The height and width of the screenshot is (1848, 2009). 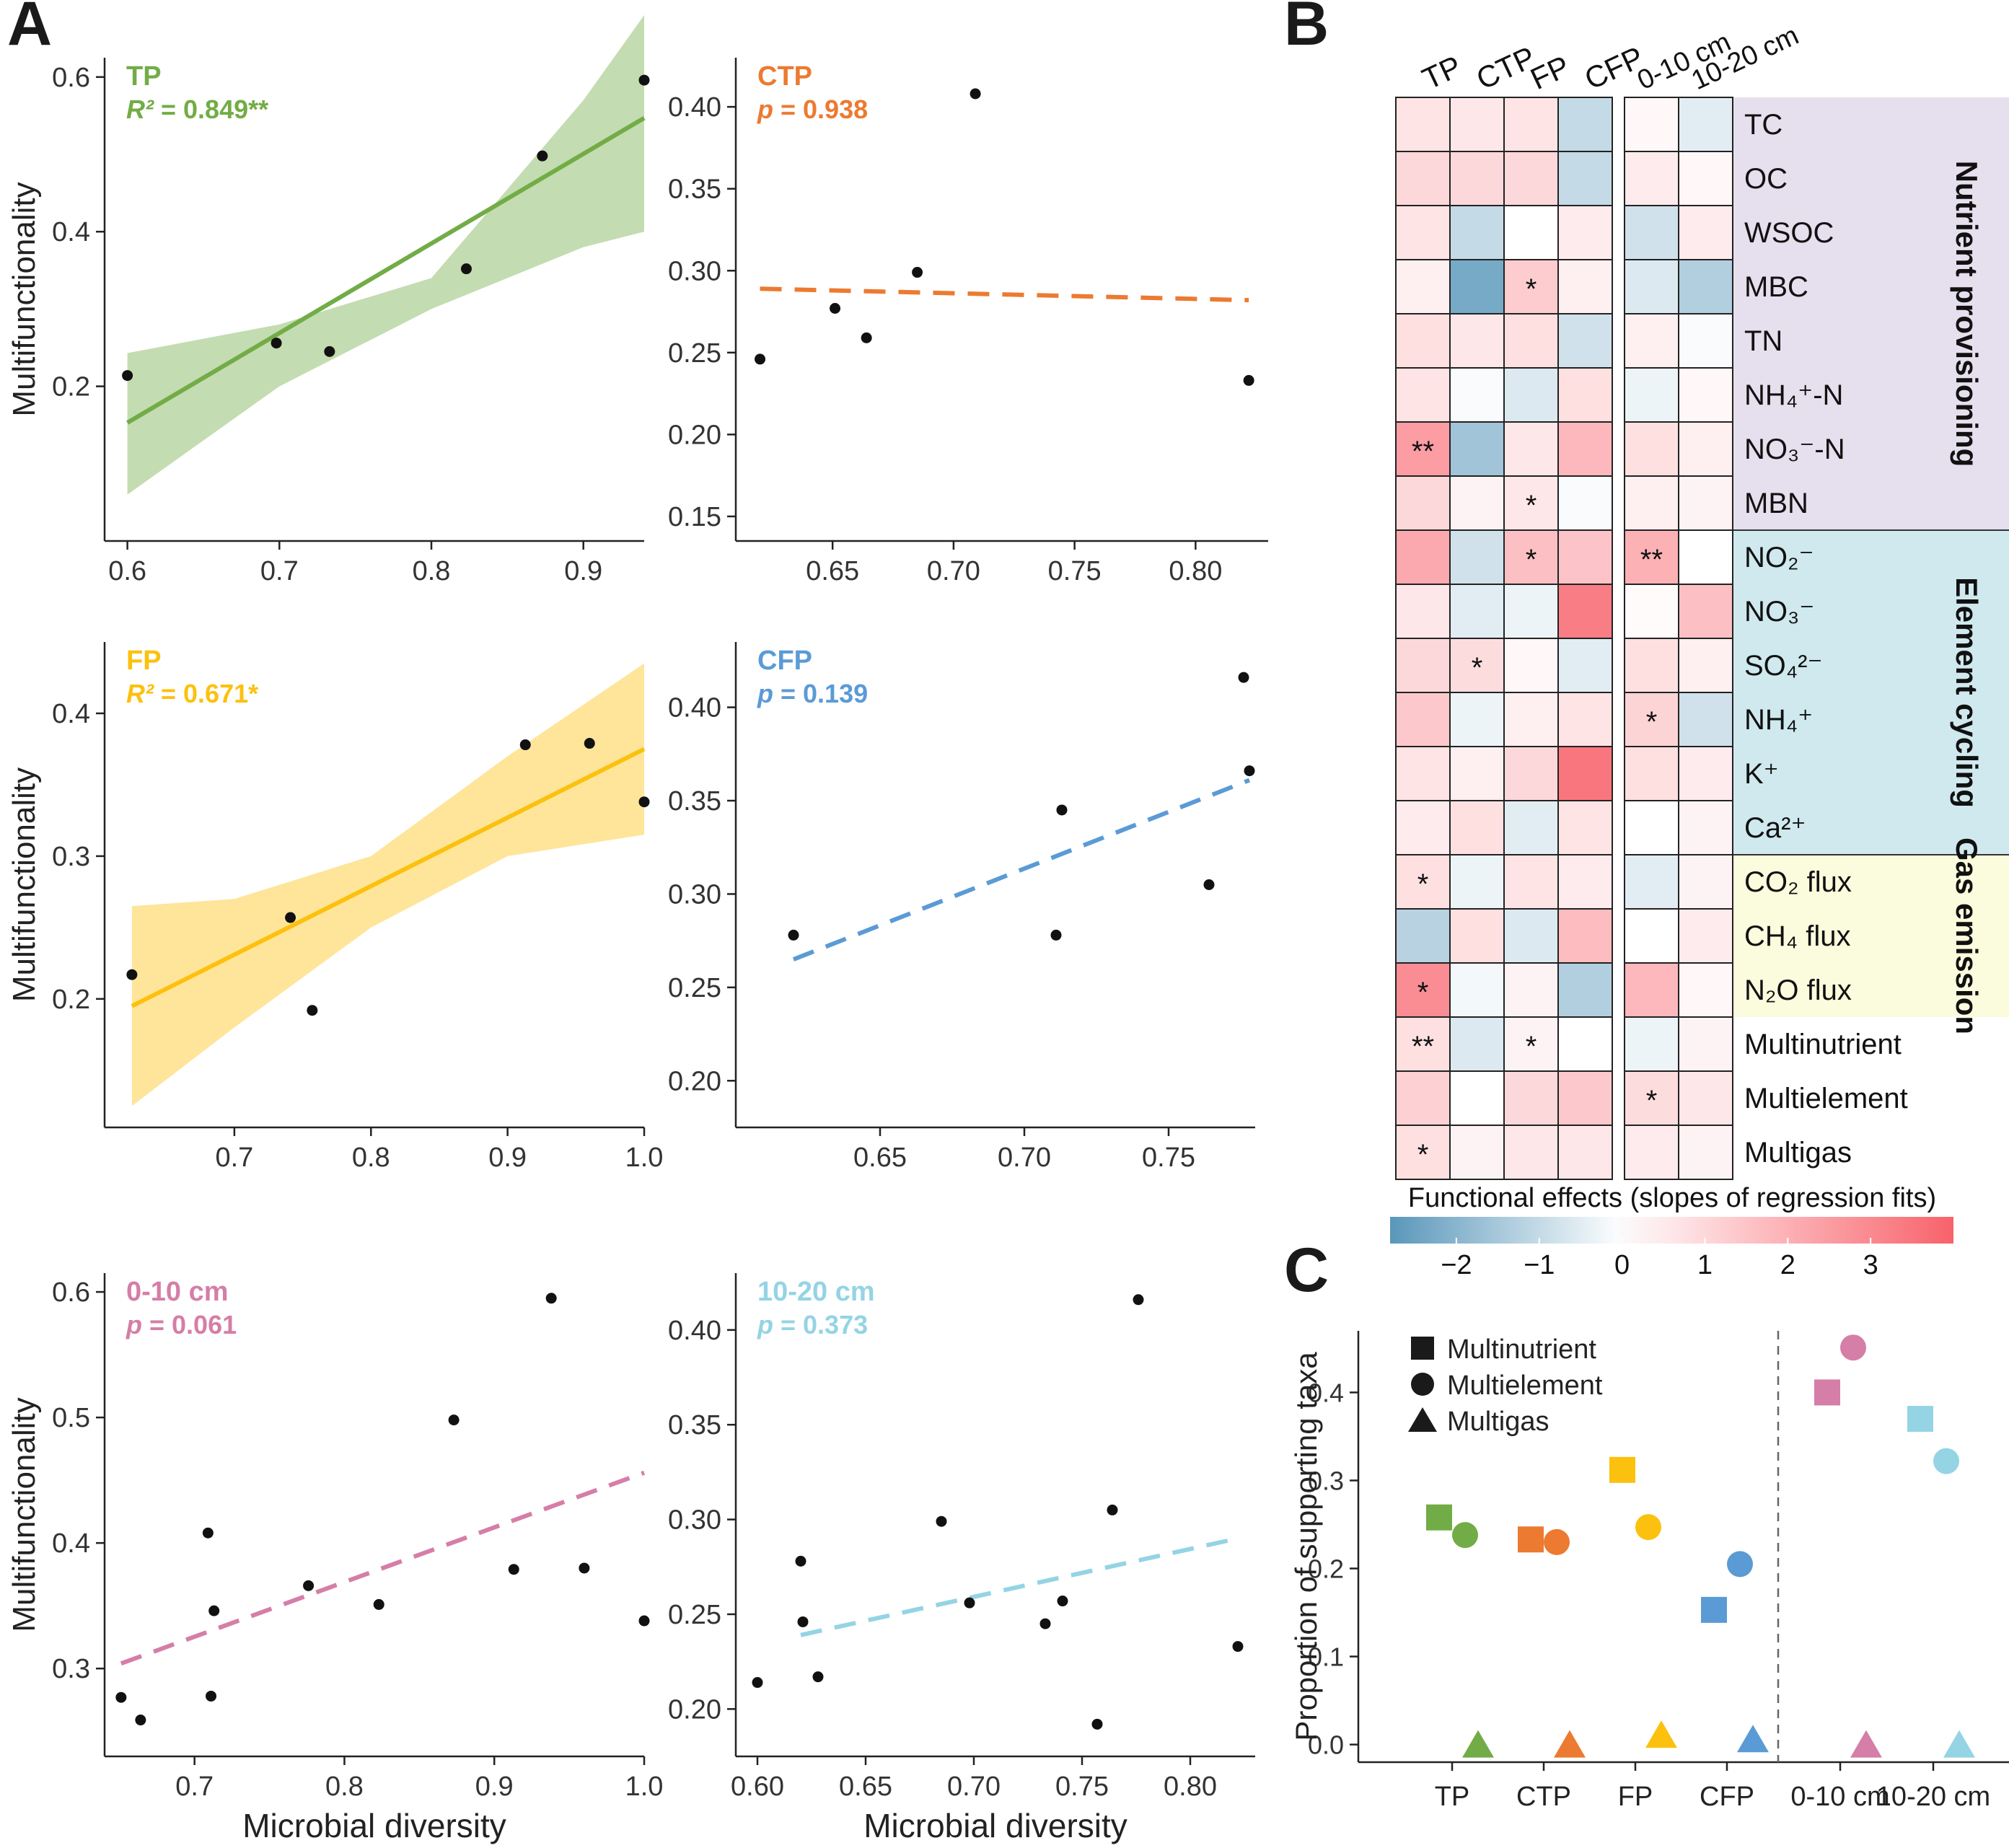 What do you see at coordinates (694, 894) in the screenshot?
I see `y-tick-label: 0.30` at bounding box center [694, 894].